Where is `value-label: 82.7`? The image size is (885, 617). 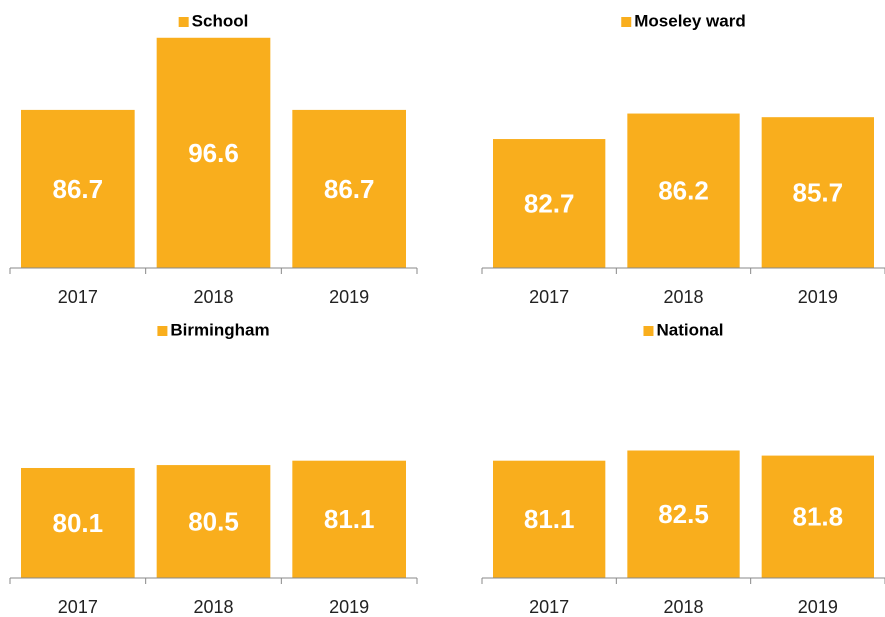
value-label: 82.7 is located at coordinates (549, 203).